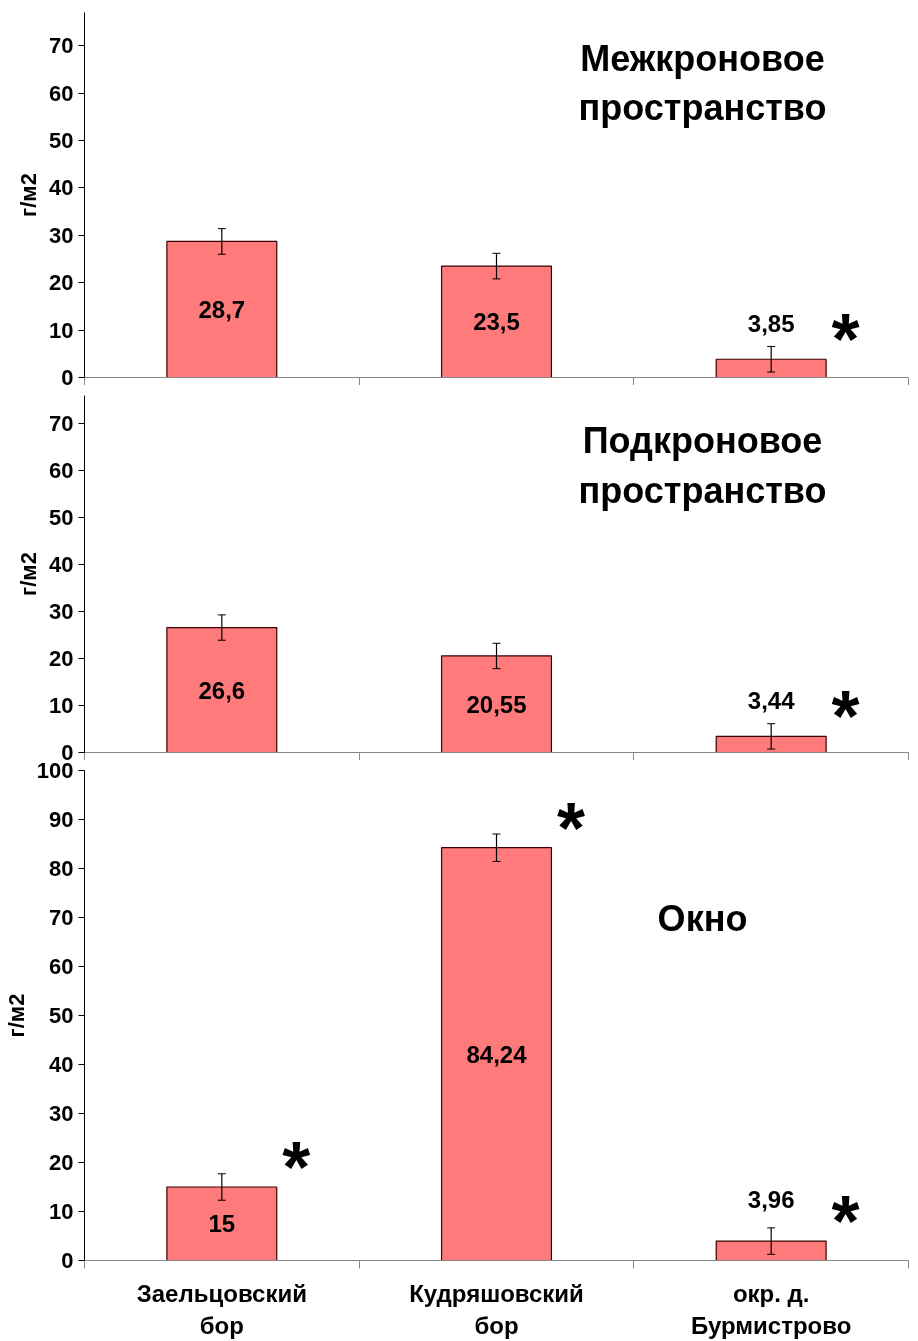 This screenshot has height=1341, width=918. I want to click on x-tick-label: Заельцовский бор, so click(221, 1309).